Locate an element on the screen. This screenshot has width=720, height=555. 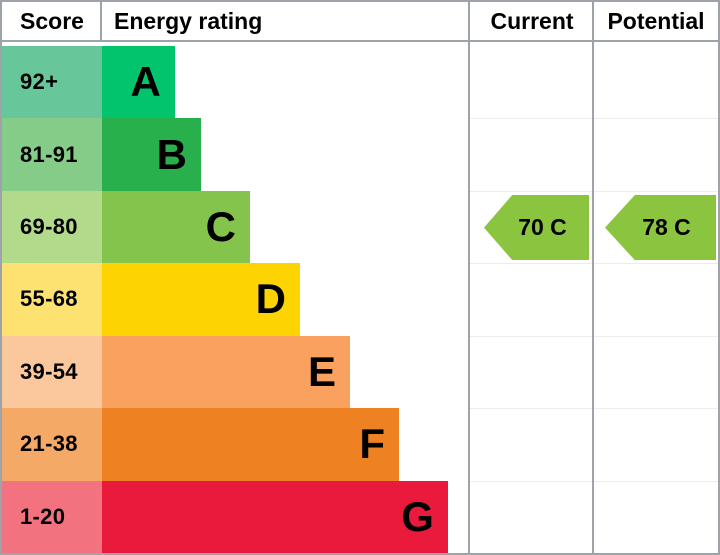
band-d-bar-cell: D is located at coordinates (286, 299).